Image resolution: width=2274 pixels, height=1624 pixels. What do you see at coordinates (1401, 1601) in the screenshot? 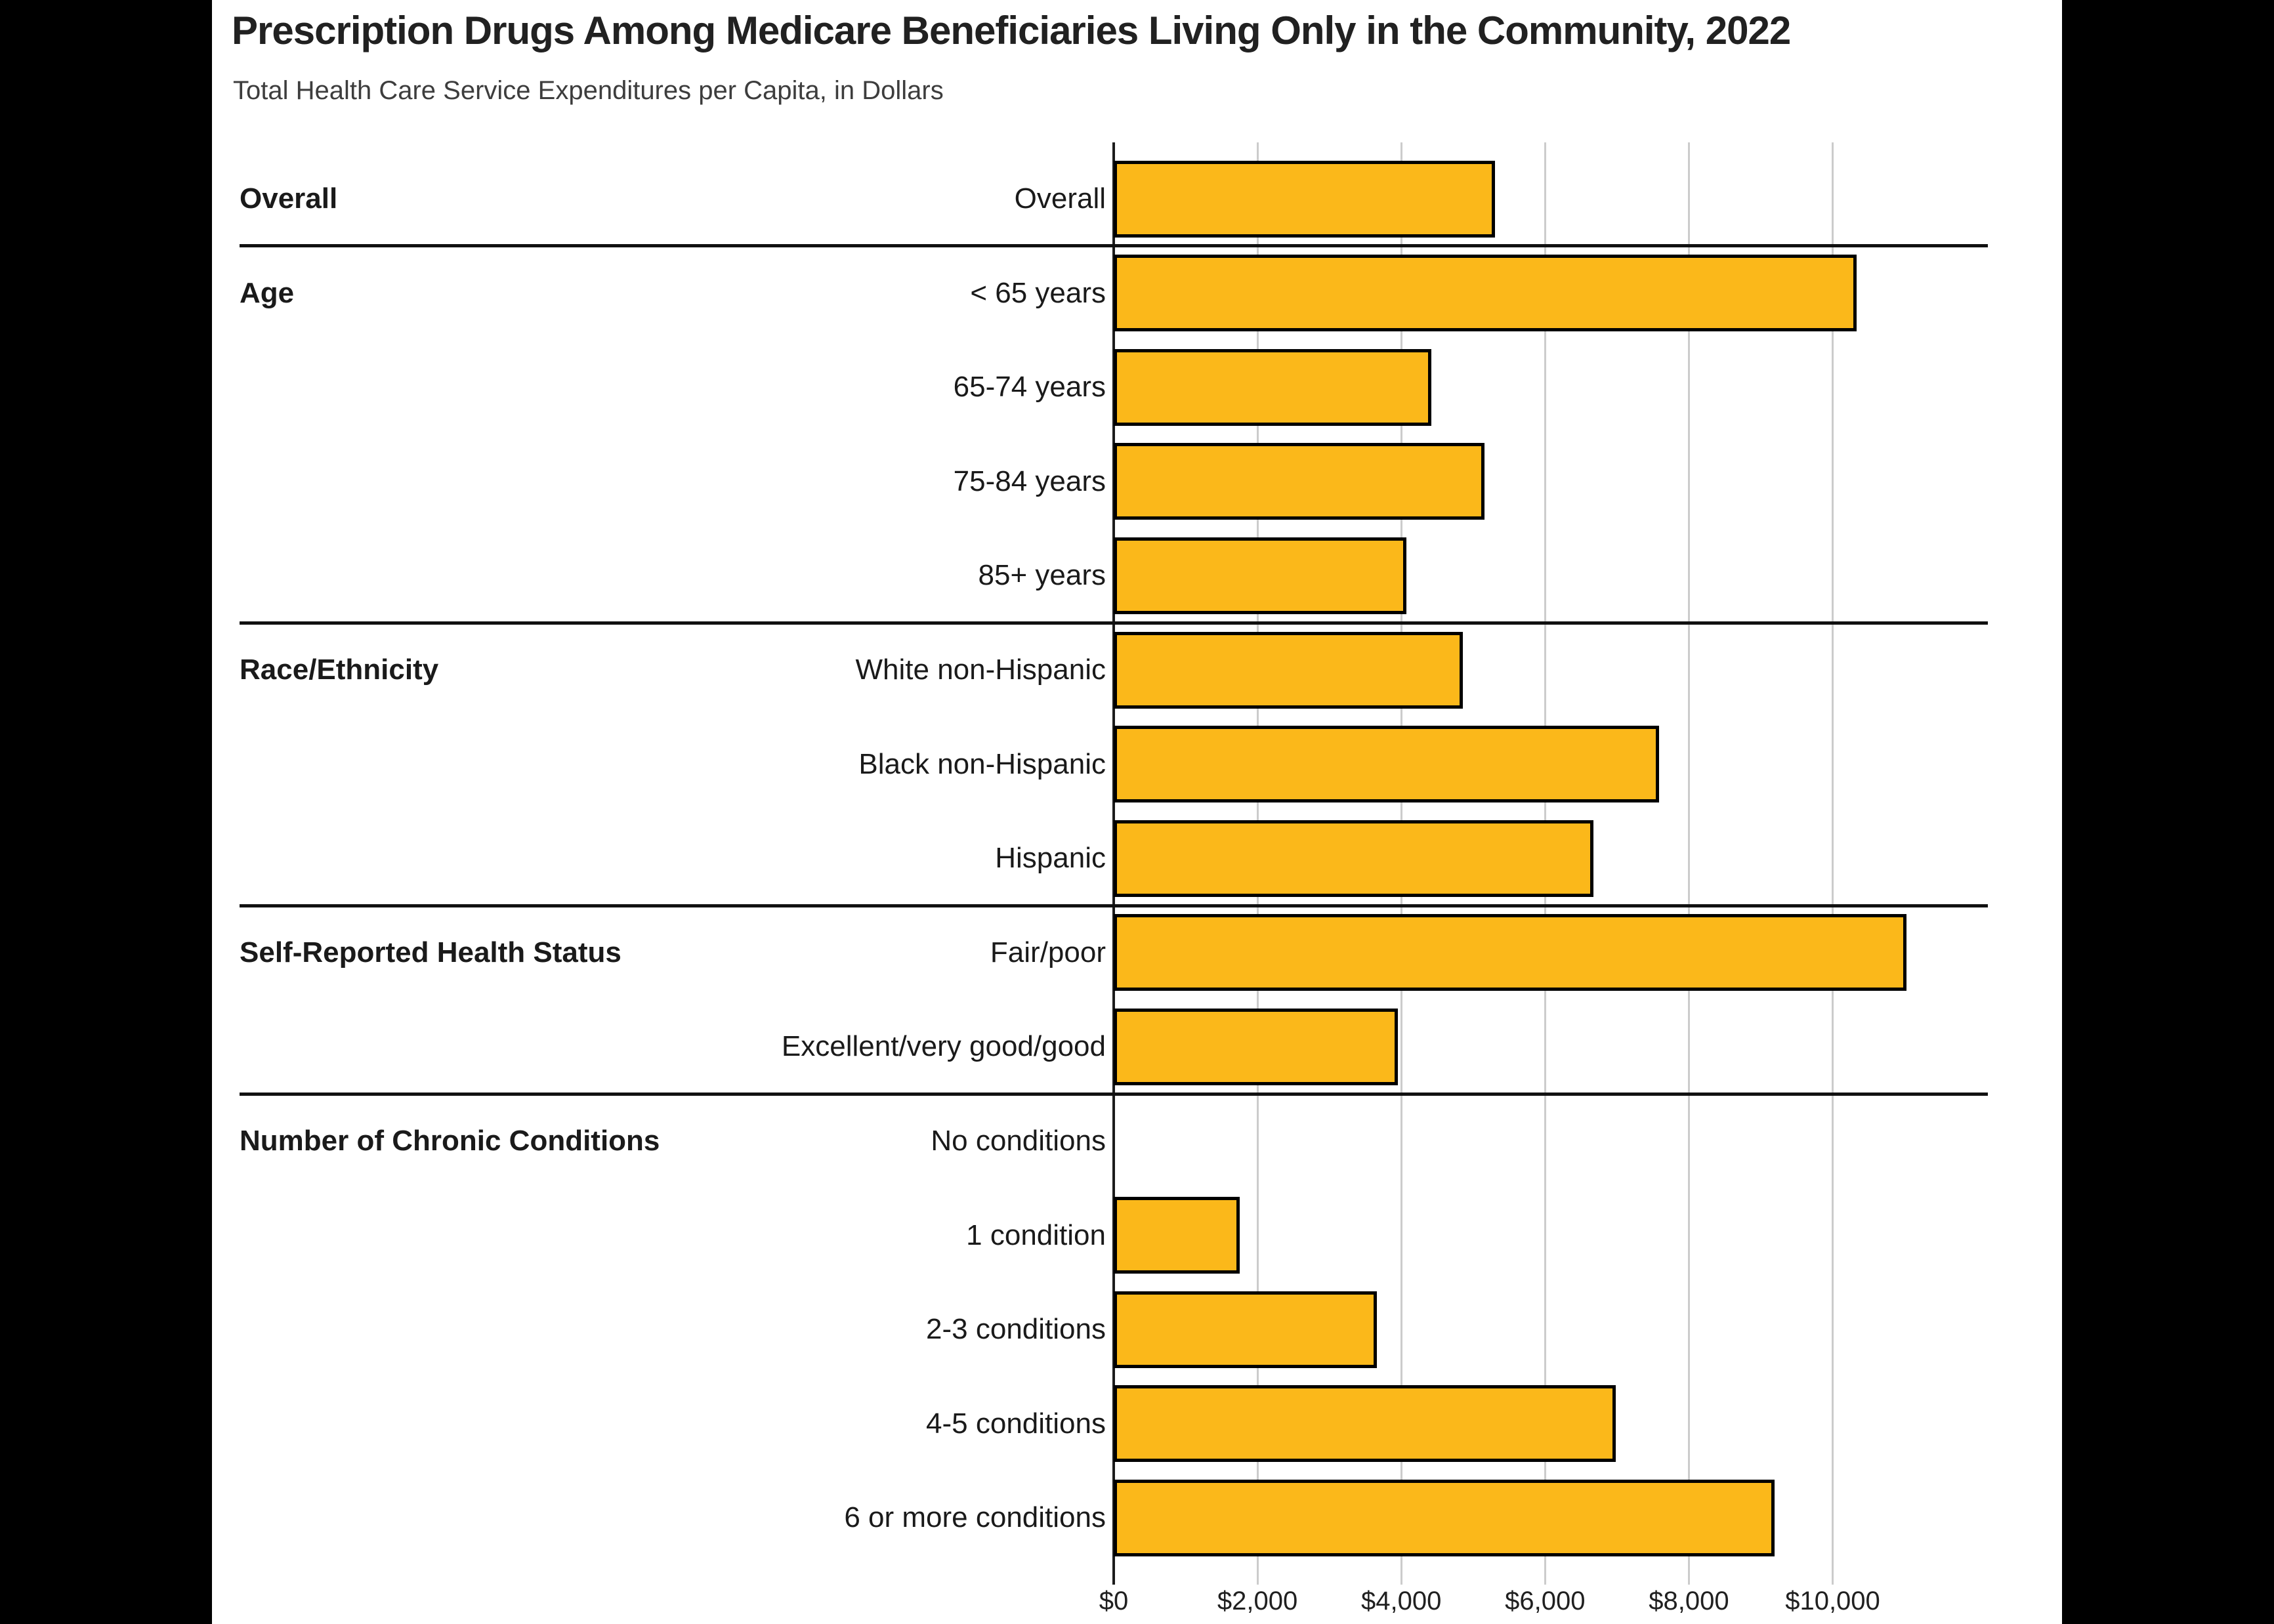
I see `x-tick-label: $4,000` at bounding box center [1401, 1601].